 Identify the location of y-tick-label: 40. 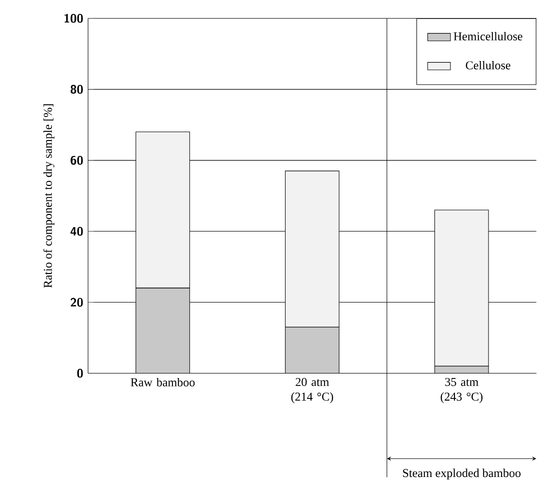
(76, 231).